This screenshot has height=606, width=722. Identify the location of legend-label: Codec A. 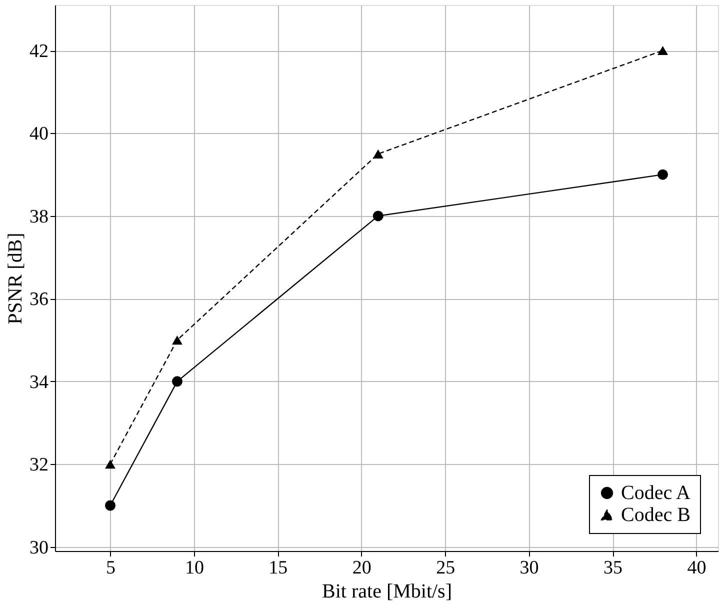
(656, 493).